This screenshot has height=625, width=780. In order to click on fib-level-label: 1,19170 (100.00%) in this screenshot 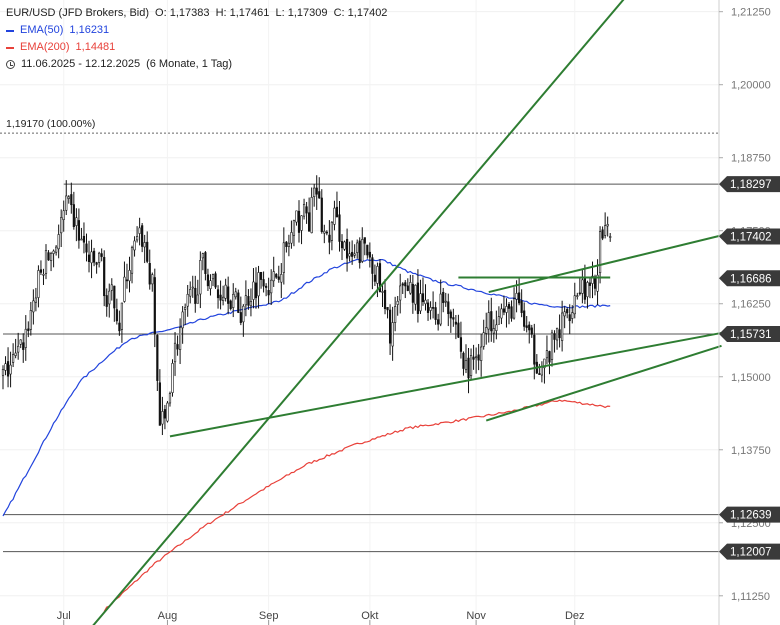, I will do `click(50, 124)`.